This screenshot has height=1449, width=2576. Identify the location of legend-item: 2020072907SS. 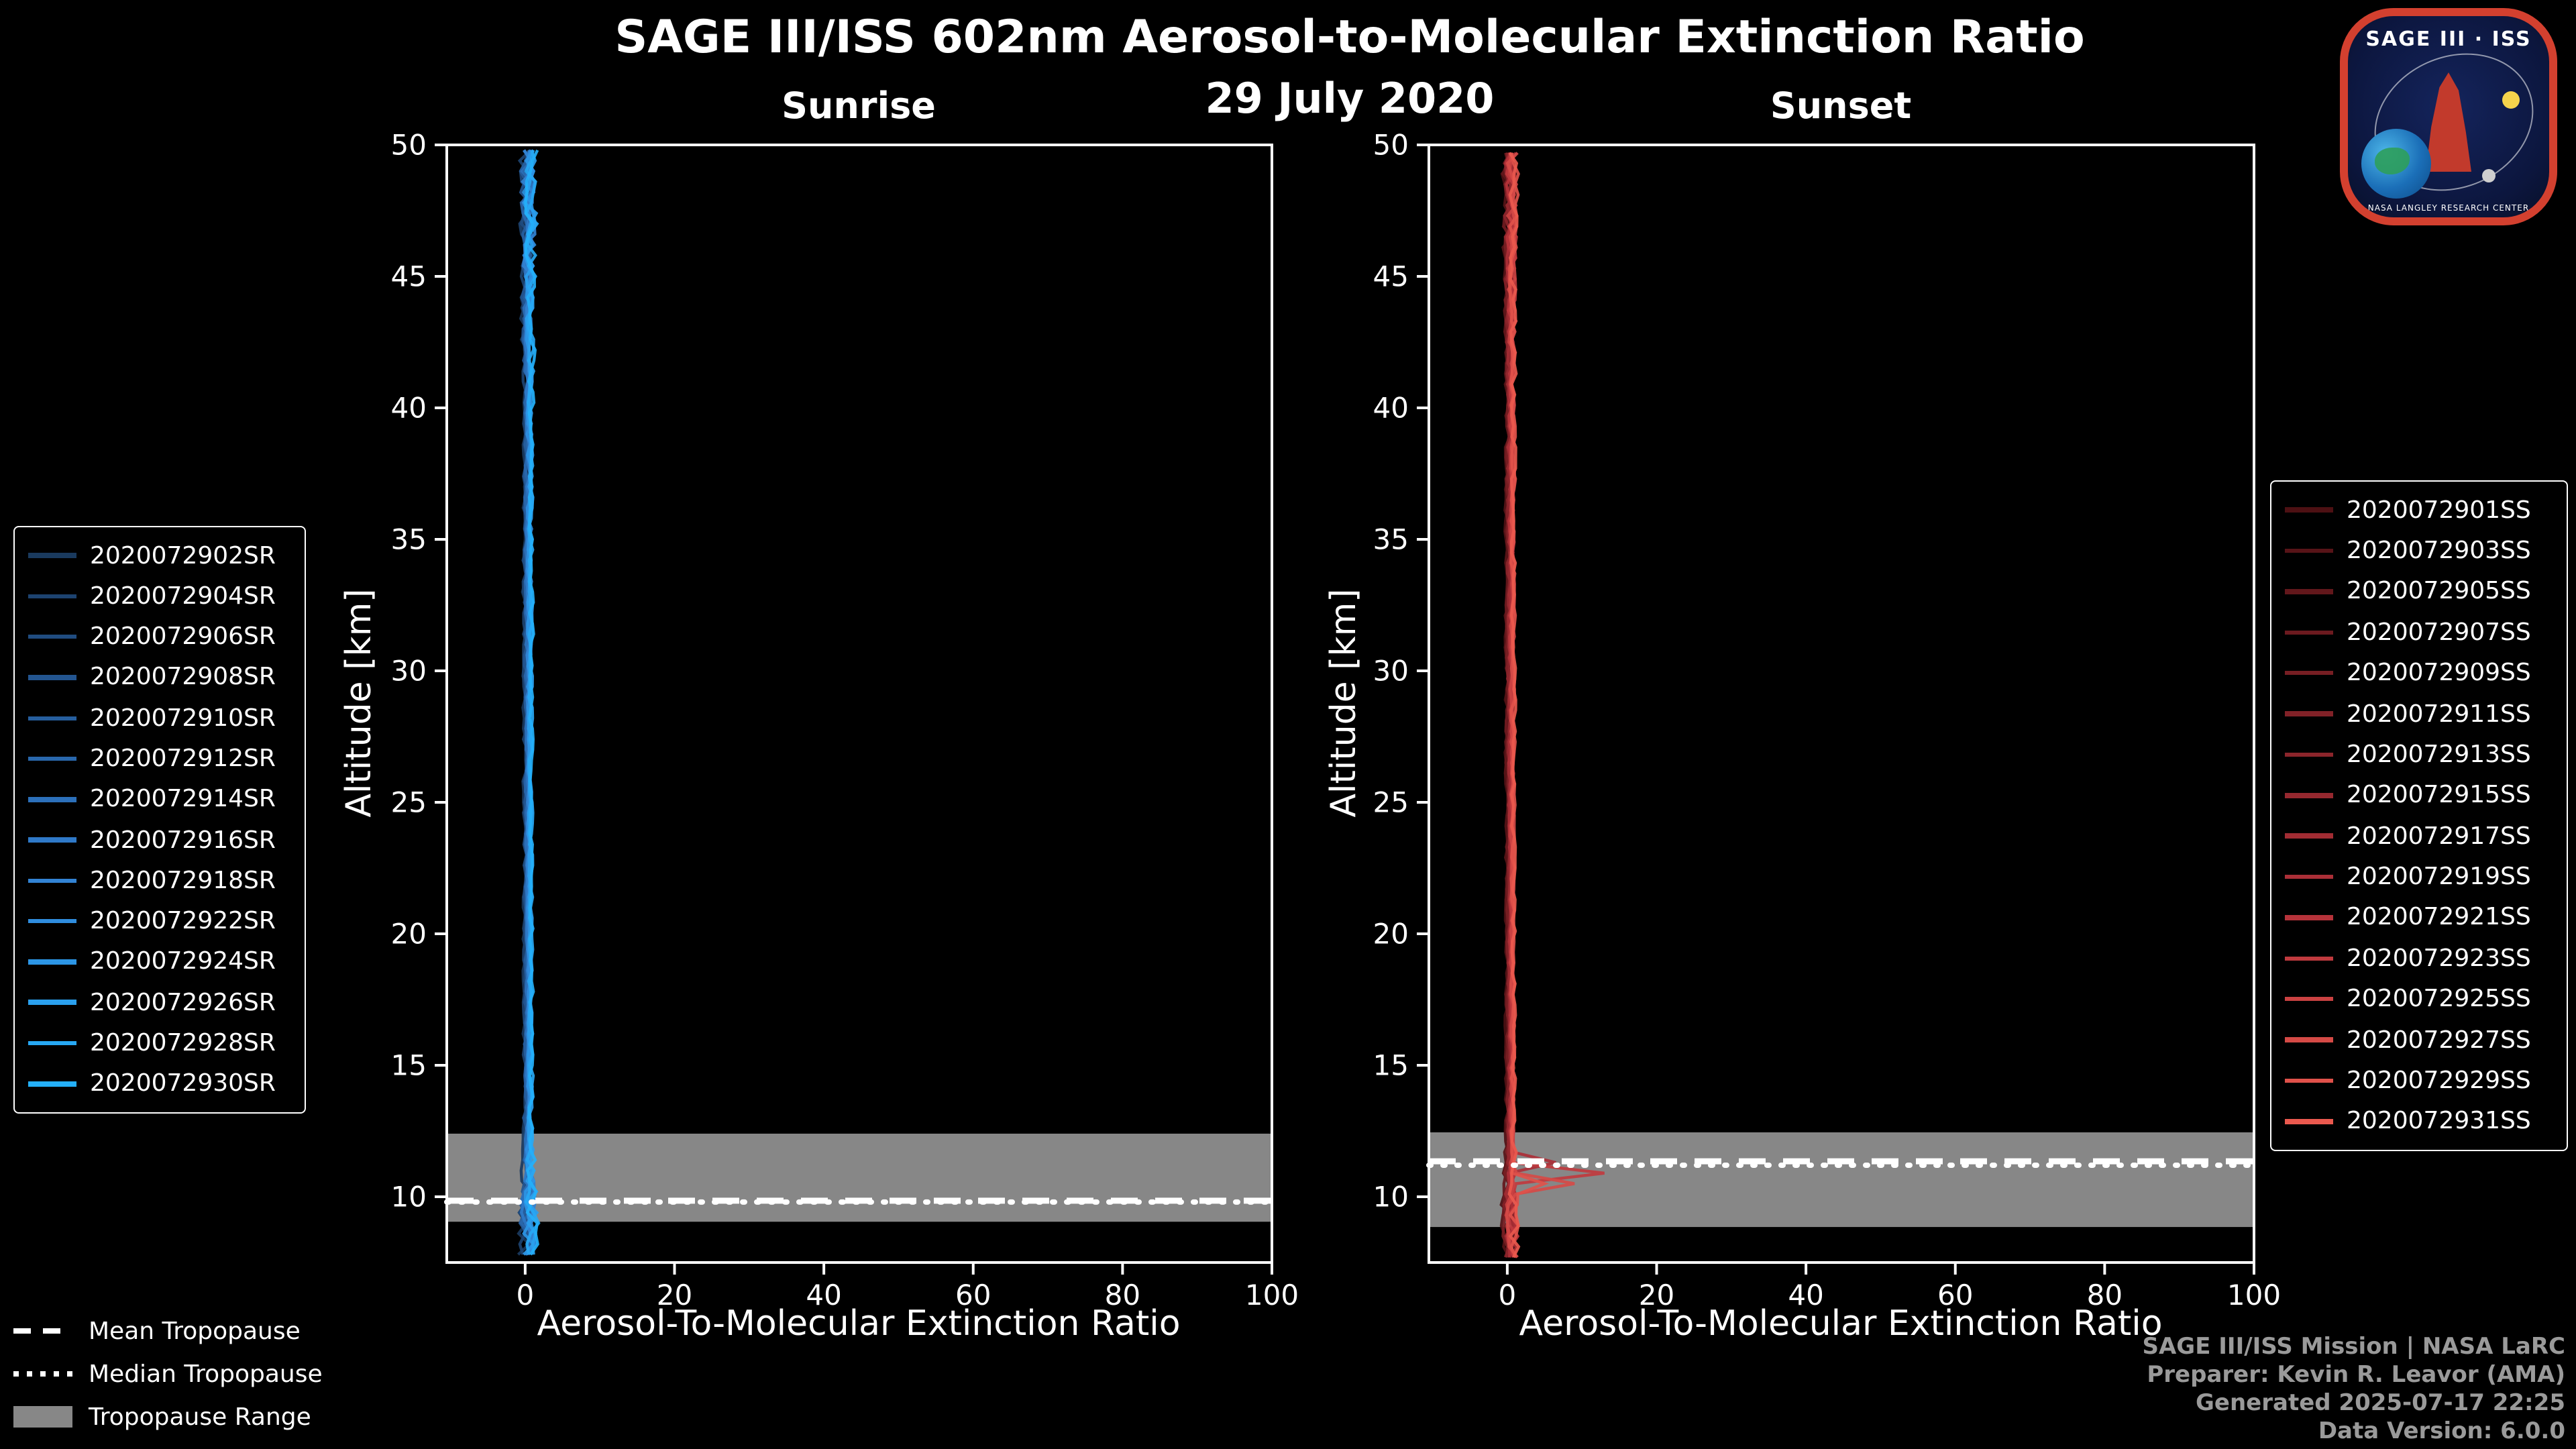
(2419, 632).